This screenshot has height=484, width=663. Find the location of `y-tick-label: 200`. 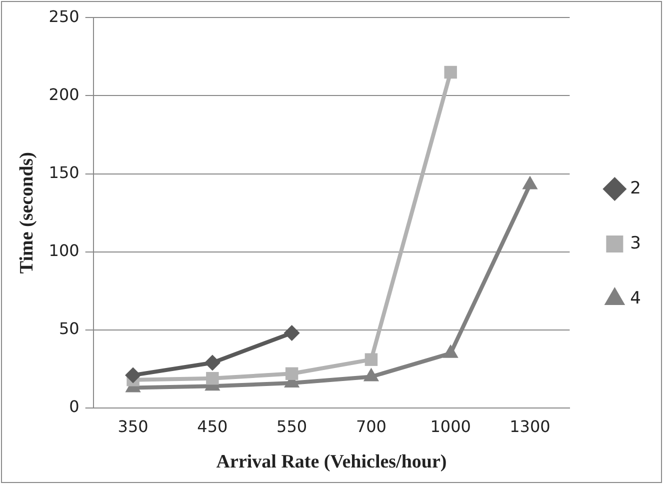

y-tick-label: 200 is located at coordinates (64, 94).